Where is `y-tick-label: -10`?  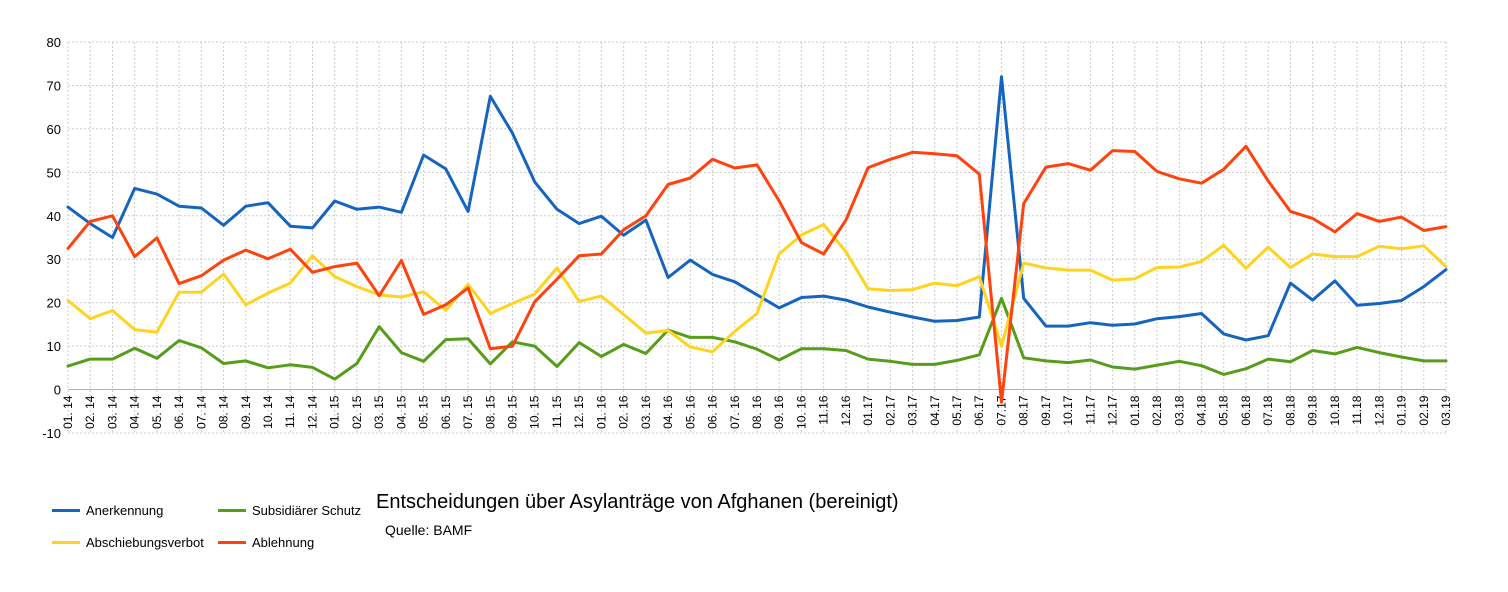
y-tick-label: -10 is located at coordinates (51, 433).